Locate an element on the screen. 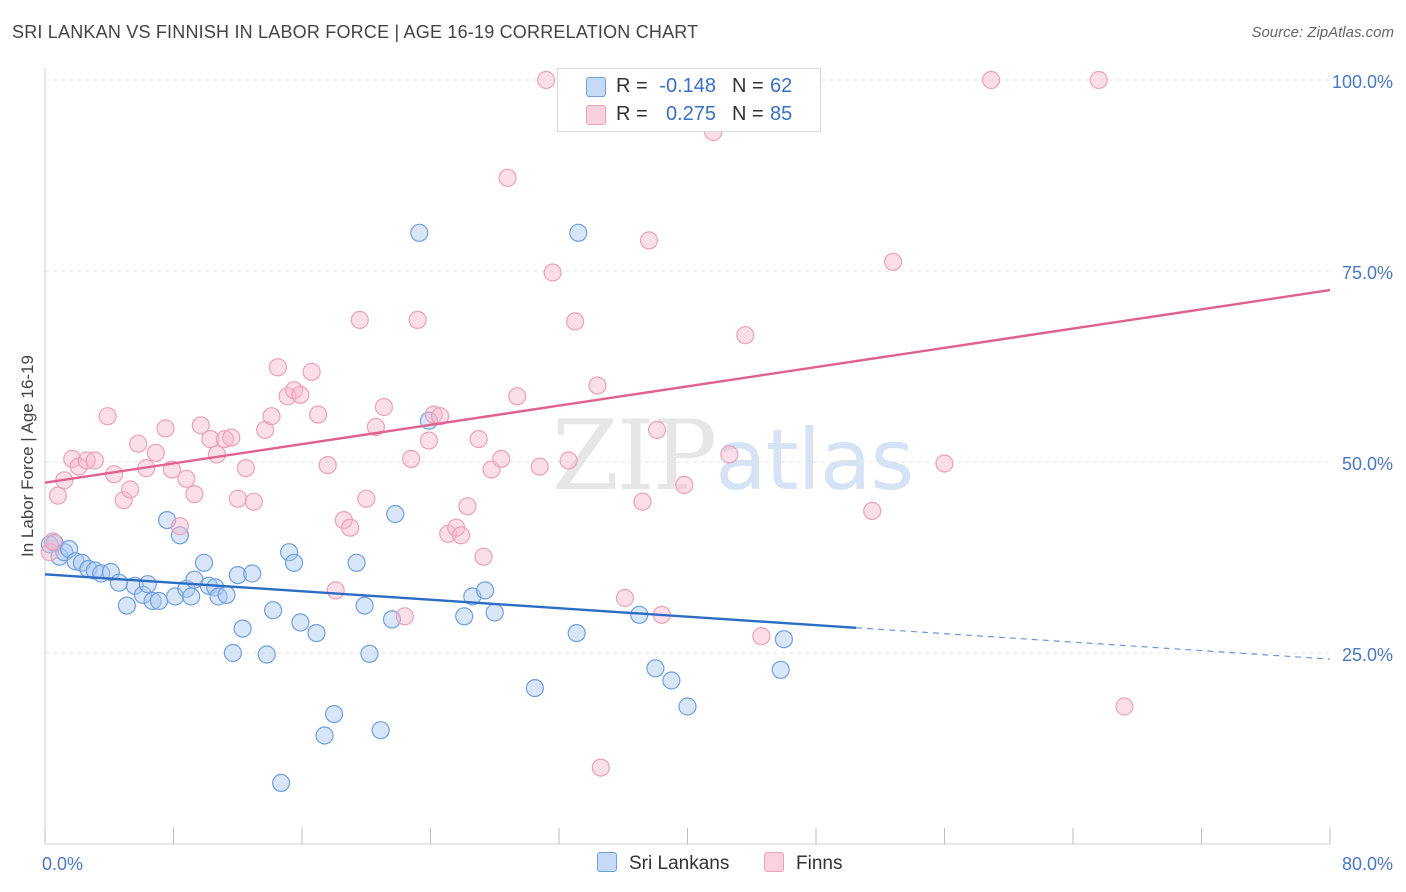  series-legend: Sri Lankans Finns is located at coordinates (703, 865).